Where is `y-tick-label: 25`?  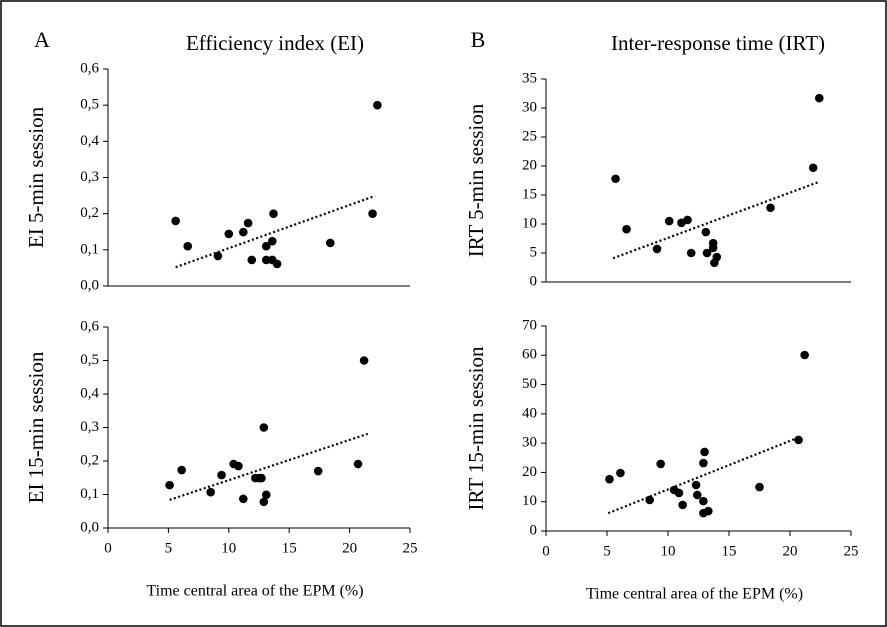
y-tick-label: 25 is located at coordinates (529, 136).